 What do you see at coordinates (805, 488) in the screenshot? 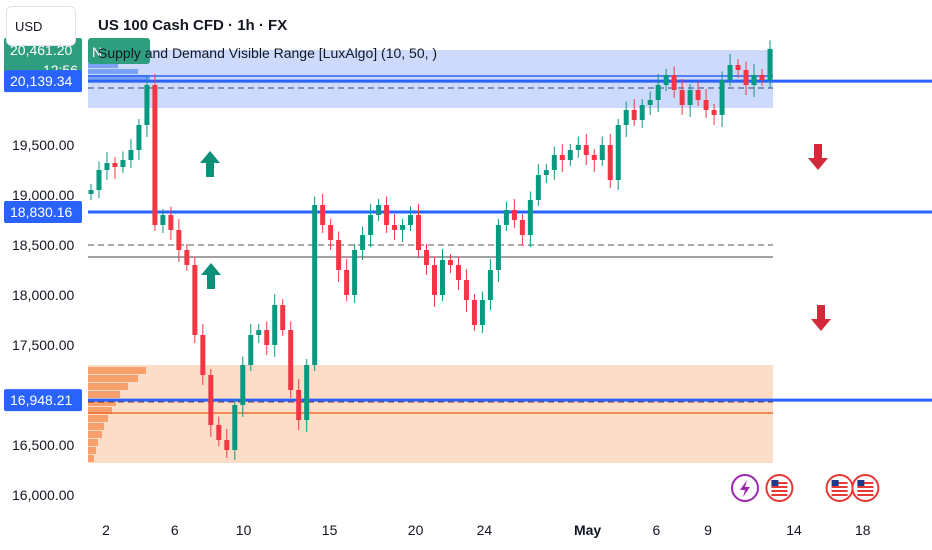
I see `events-layer` at bounding box center [805, 488].